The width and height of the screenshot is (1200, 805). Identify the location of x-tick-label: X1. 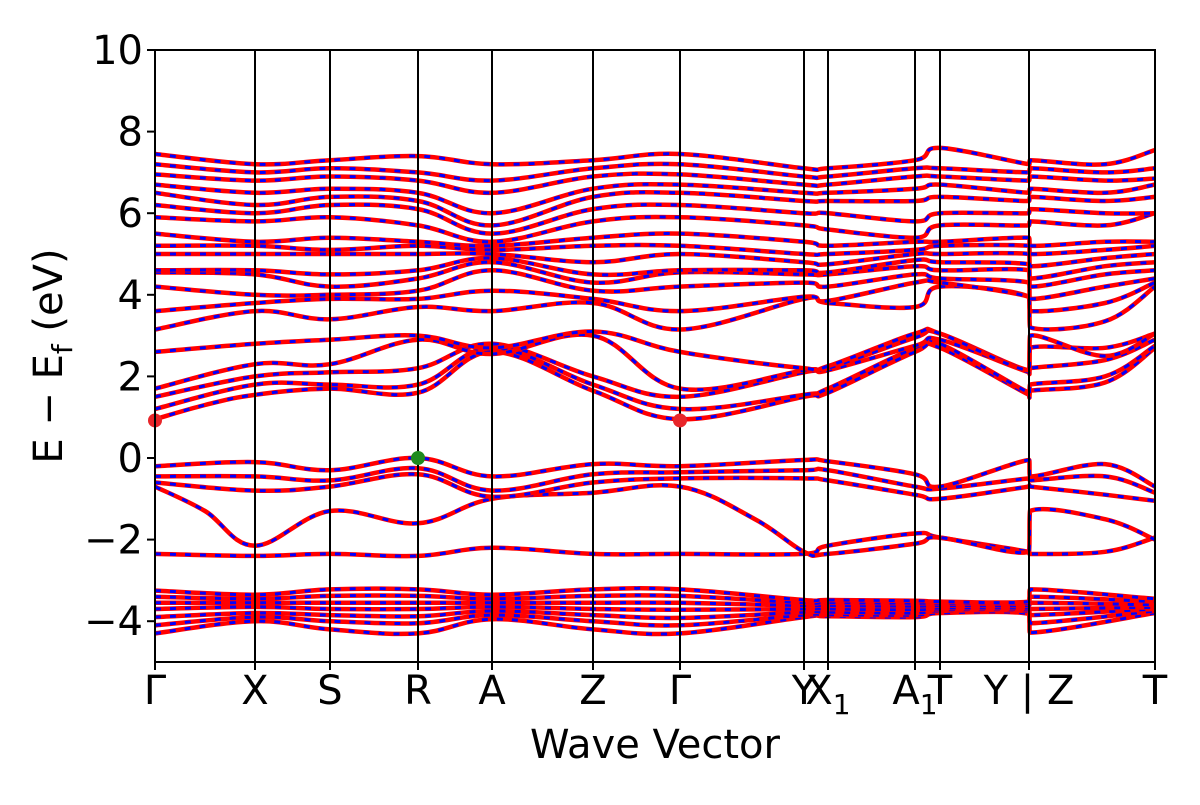
(827, 694).